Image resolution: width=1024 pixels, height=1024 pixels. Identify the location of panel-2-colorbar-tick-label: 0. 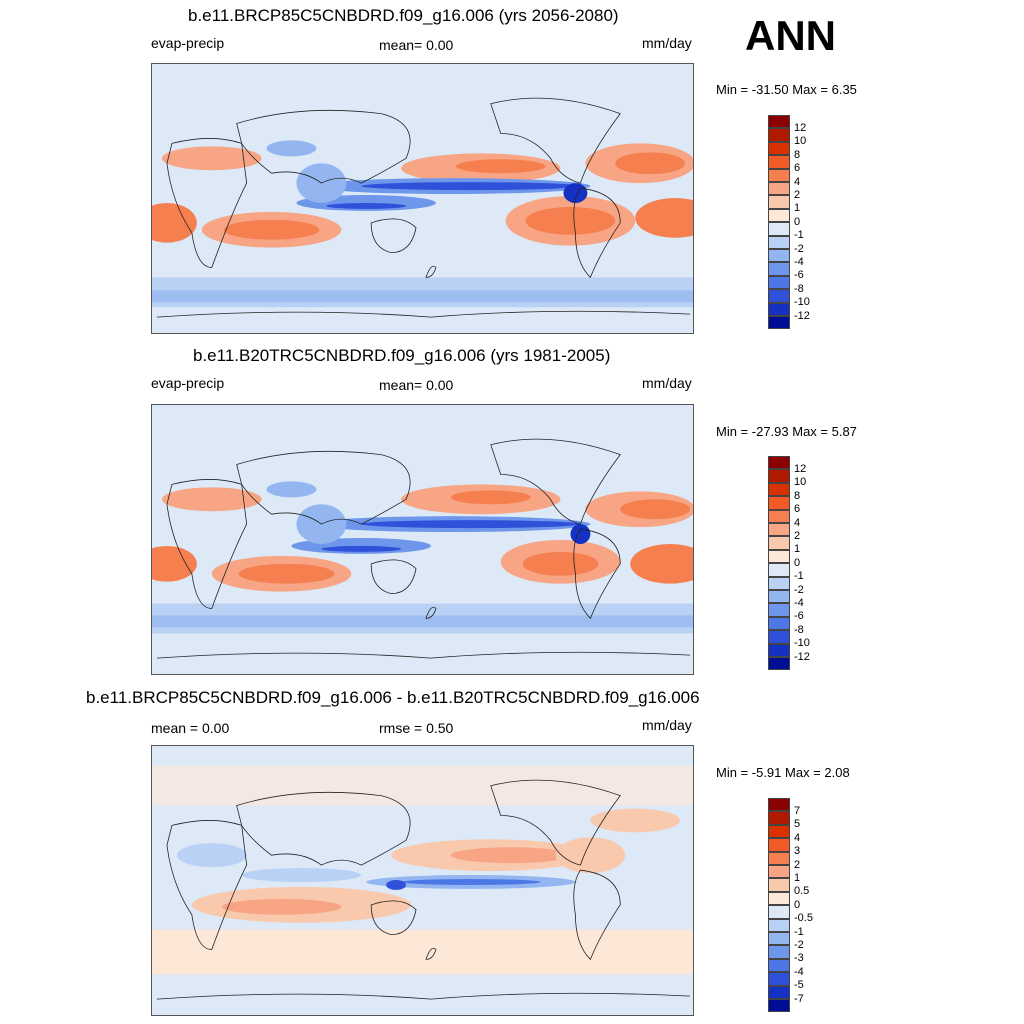
(797, 562).